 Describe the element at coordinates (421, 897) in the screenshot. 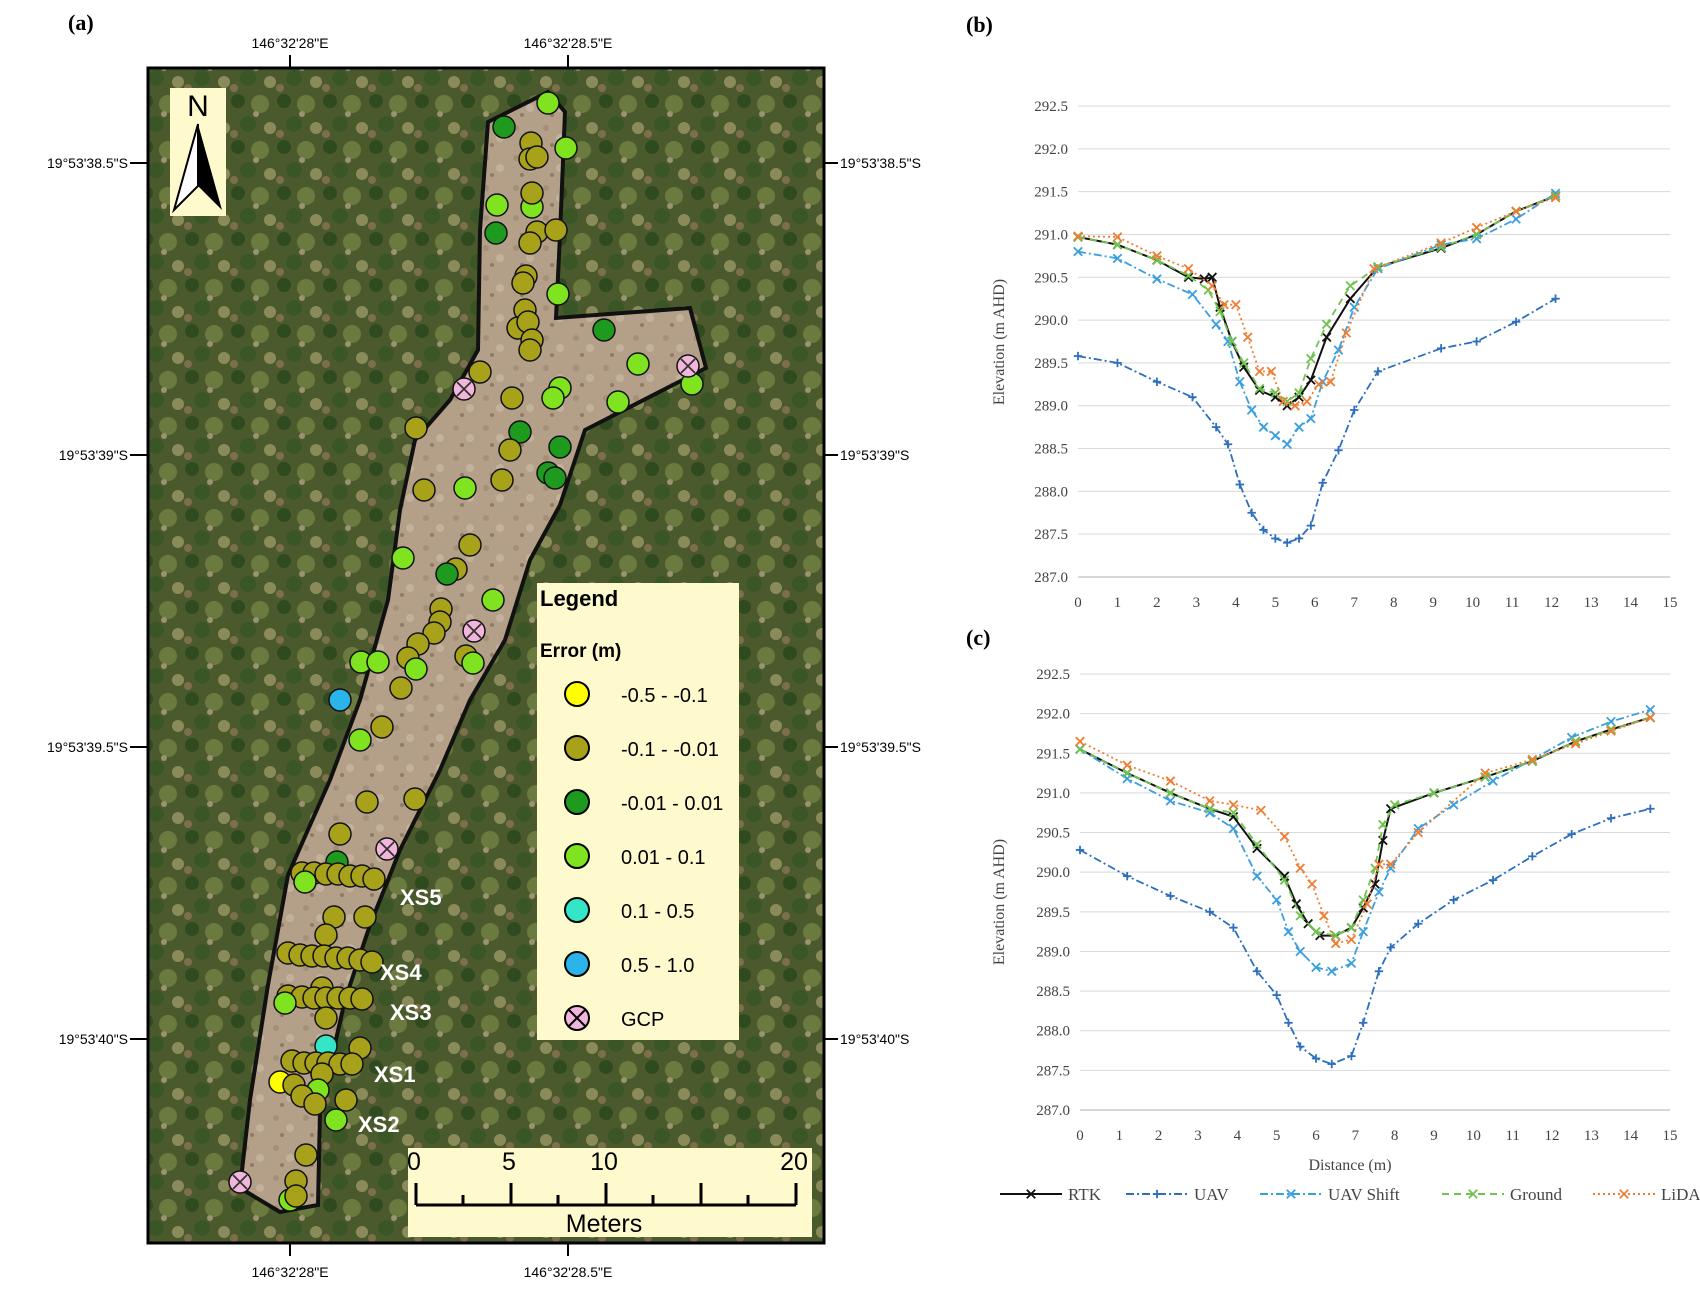

I see `xs5-label: XS5` at that location.